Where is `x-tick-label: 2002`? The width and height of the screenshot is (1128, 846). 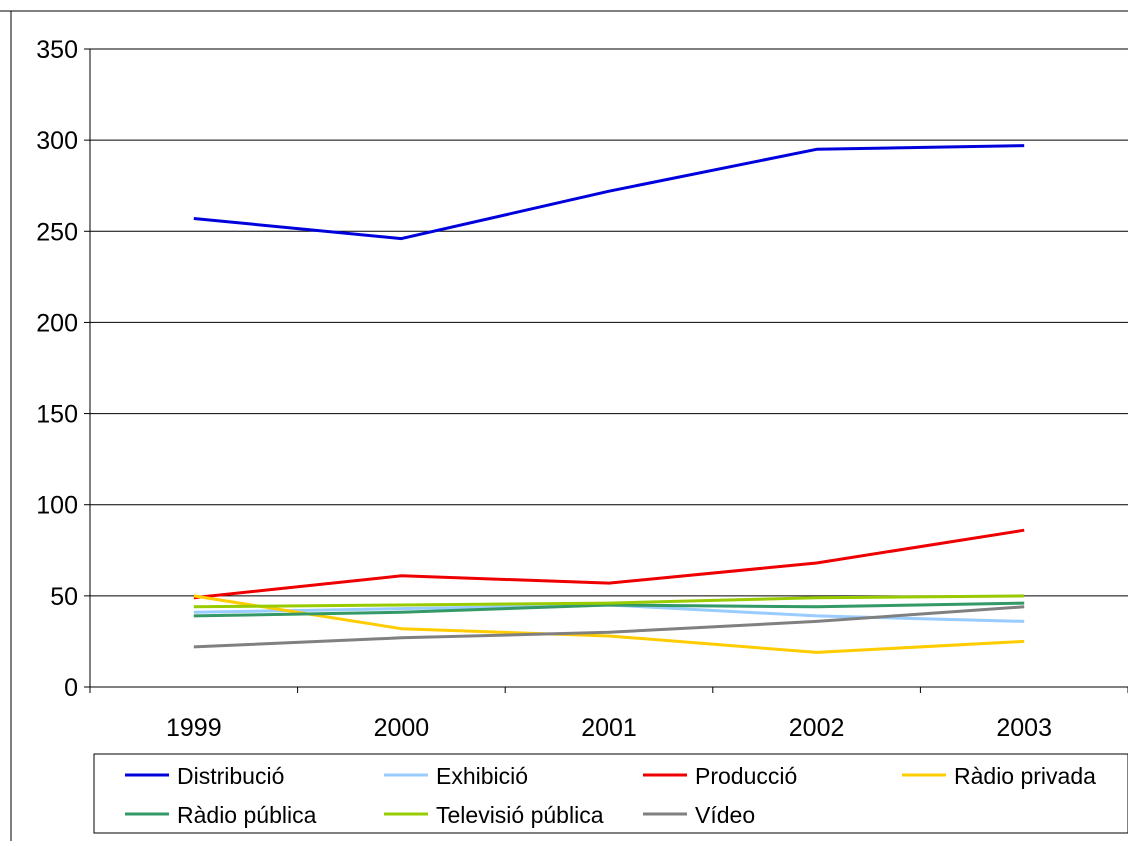
x-tick-label: 2002 is located at coordinates (817, 728).